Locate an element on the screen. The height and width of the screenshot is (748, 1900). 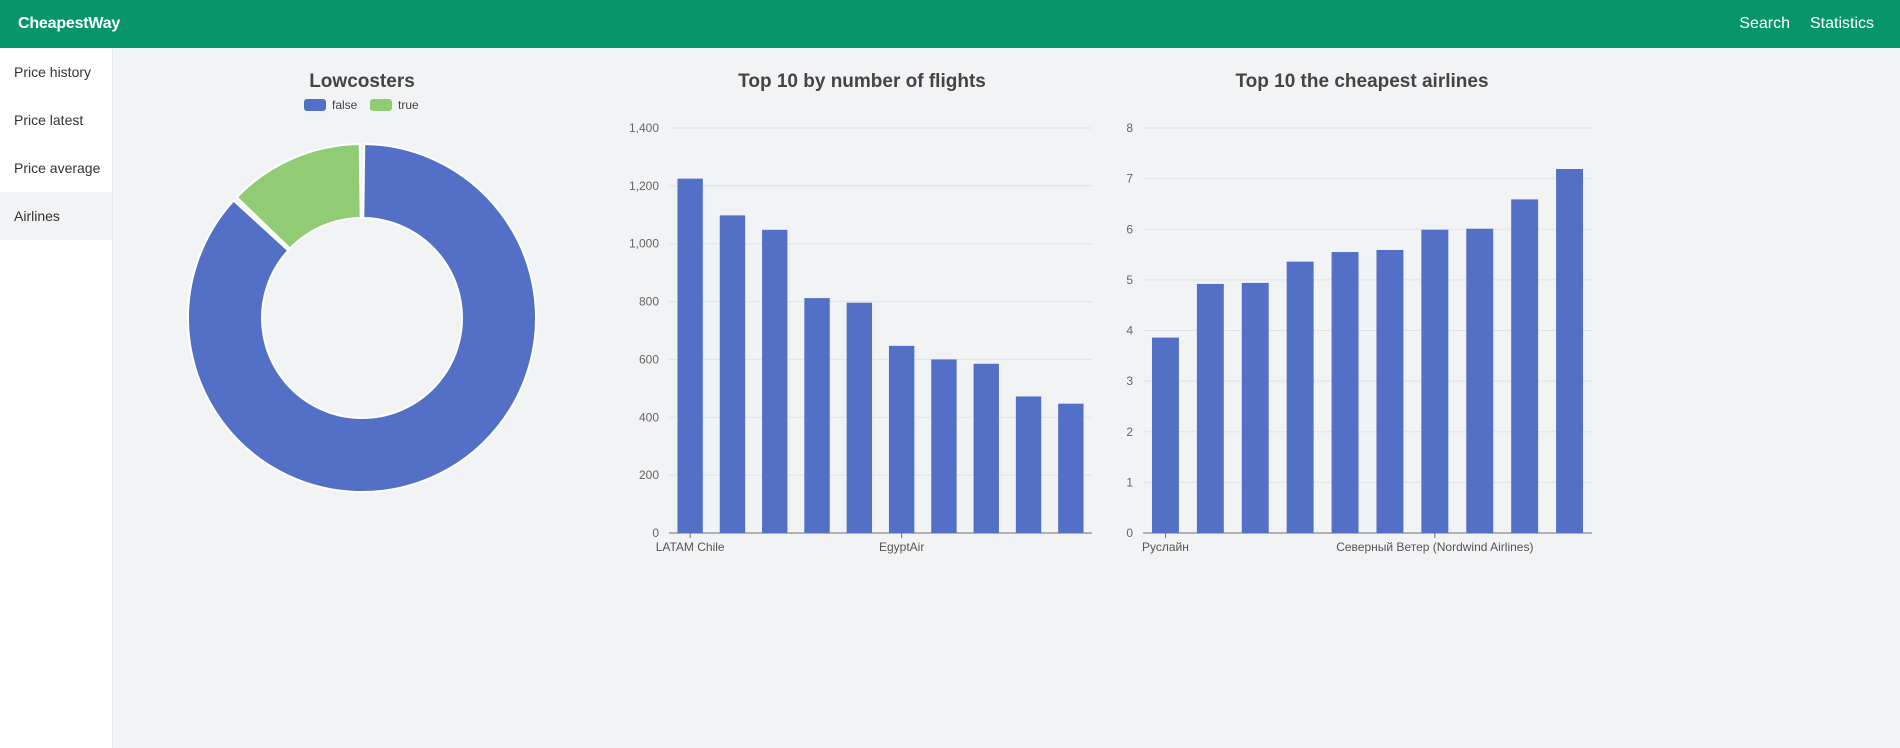
legend-label-true: true is located at coordinates (408, 105).